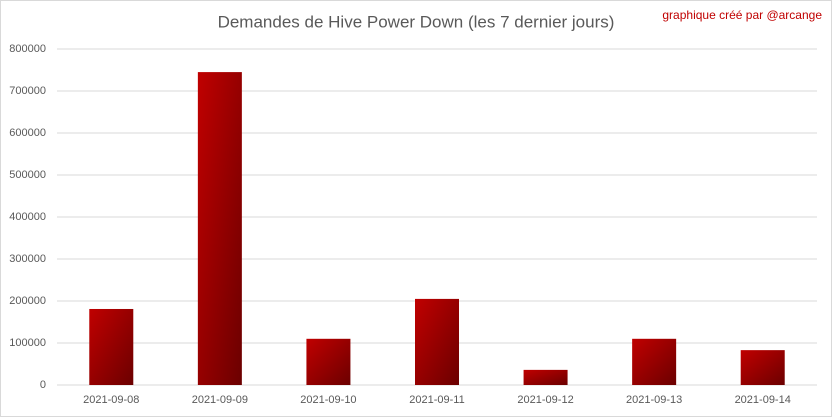 This screenshot has width=832, height=417. I want to click on y-tick-label: 700000, so click(27, 91).